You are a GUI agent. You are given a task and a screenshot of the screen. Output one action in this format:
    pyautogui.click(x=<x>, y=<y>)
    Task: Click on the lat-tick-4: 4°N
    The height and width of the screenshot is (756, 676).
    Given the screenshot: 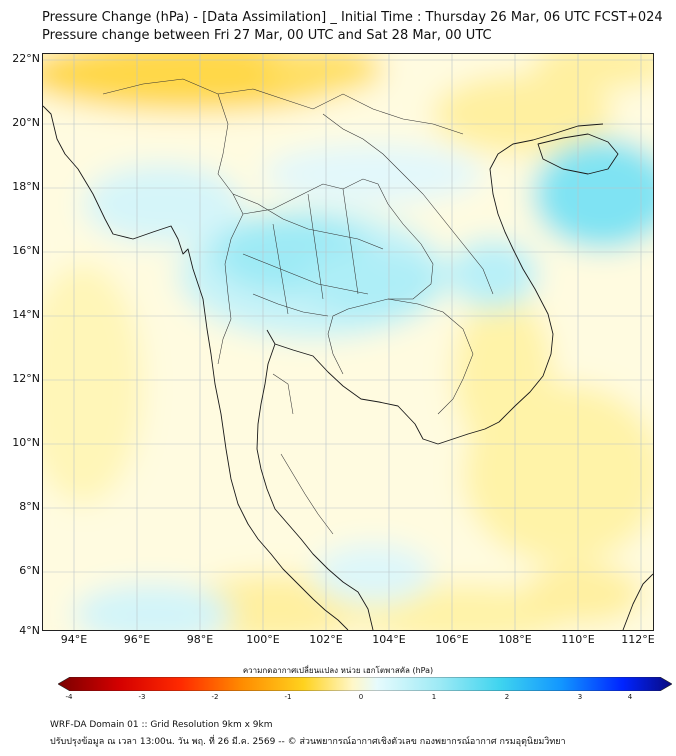 What is the action you would take?
    pyautogui.click(x=29, y=630)
    